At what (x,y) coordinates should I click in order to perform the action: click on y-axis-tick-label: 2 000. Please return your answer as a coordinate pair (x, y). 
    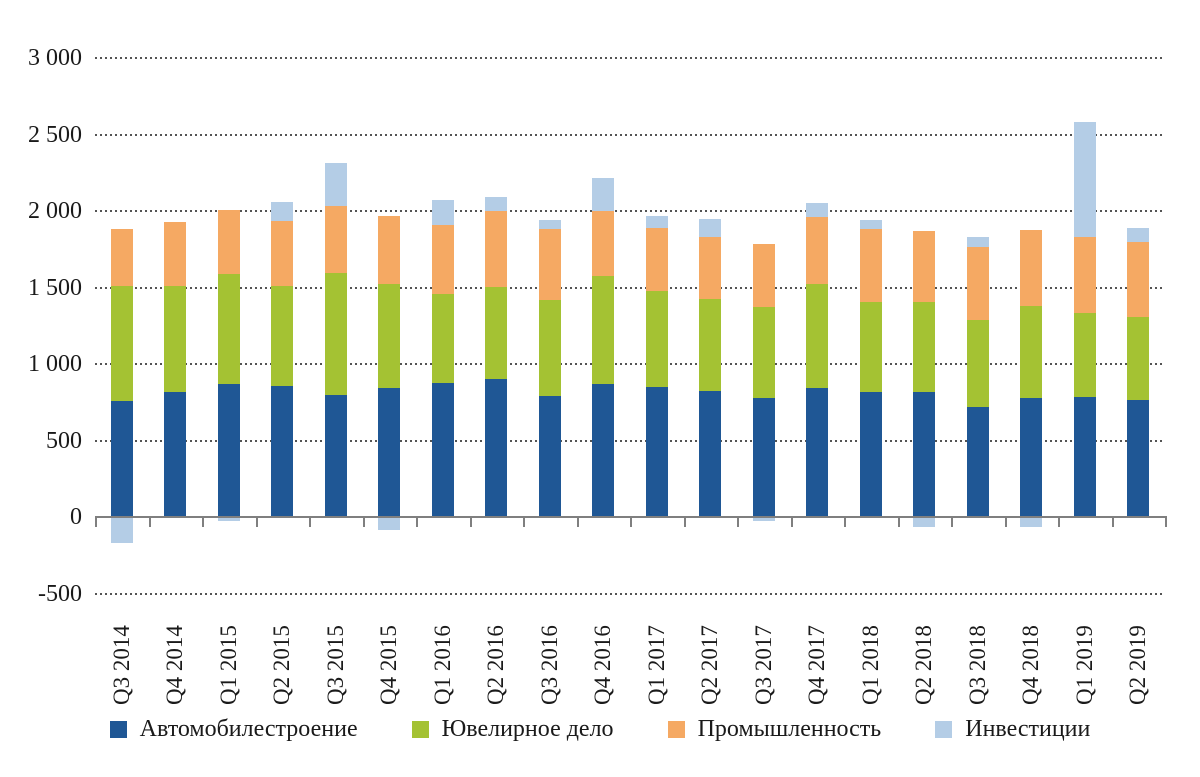
    Looking at the image, I should click on (55, 211).